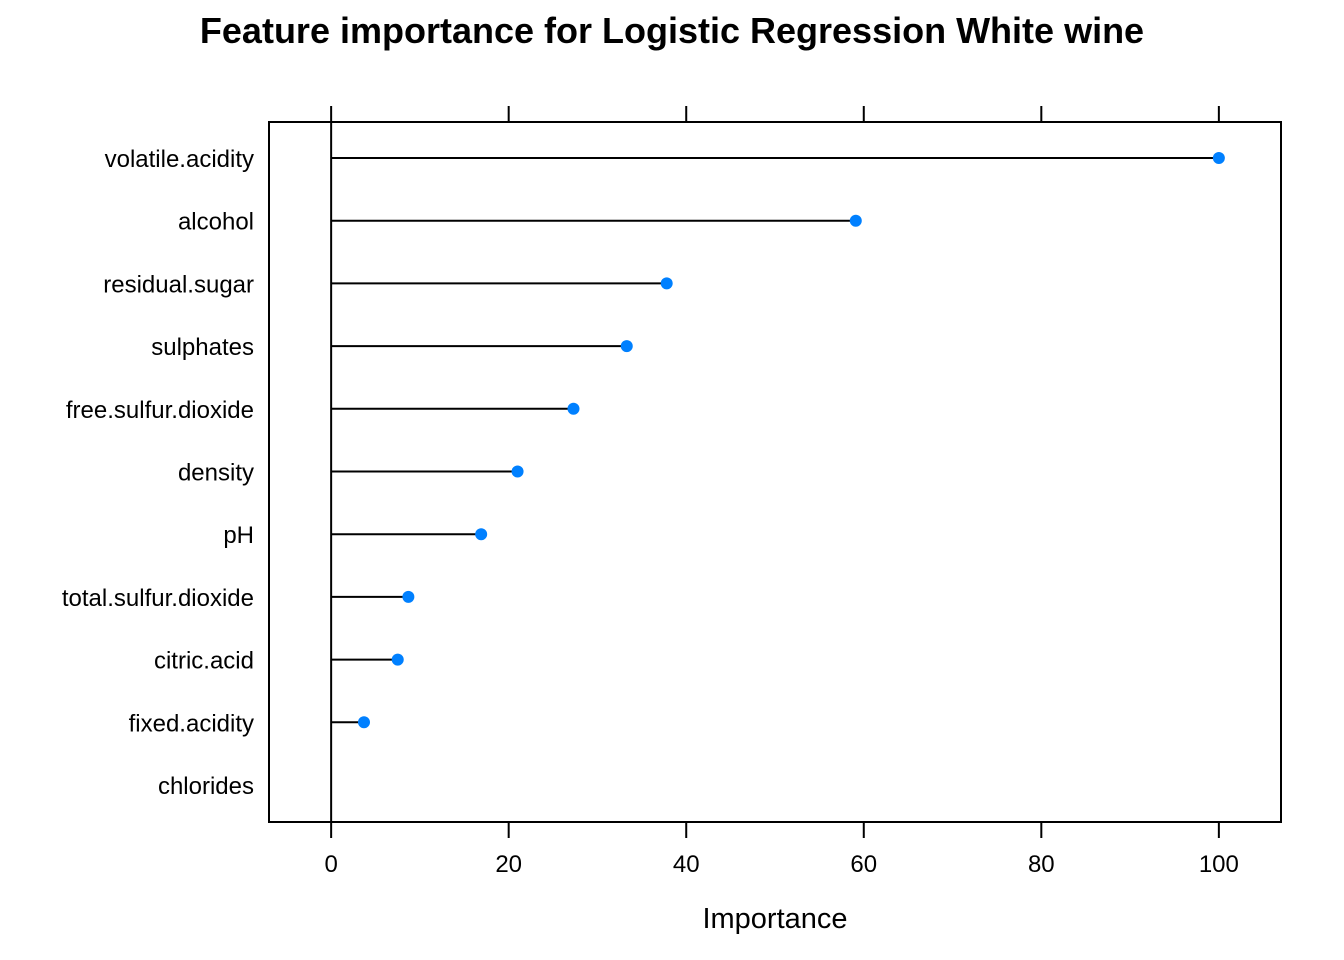 The image size is (1344, 960). Describe the element at coordinates (508, 864) in the screenshot. I see `x-tick-label-20: 20` at that location.